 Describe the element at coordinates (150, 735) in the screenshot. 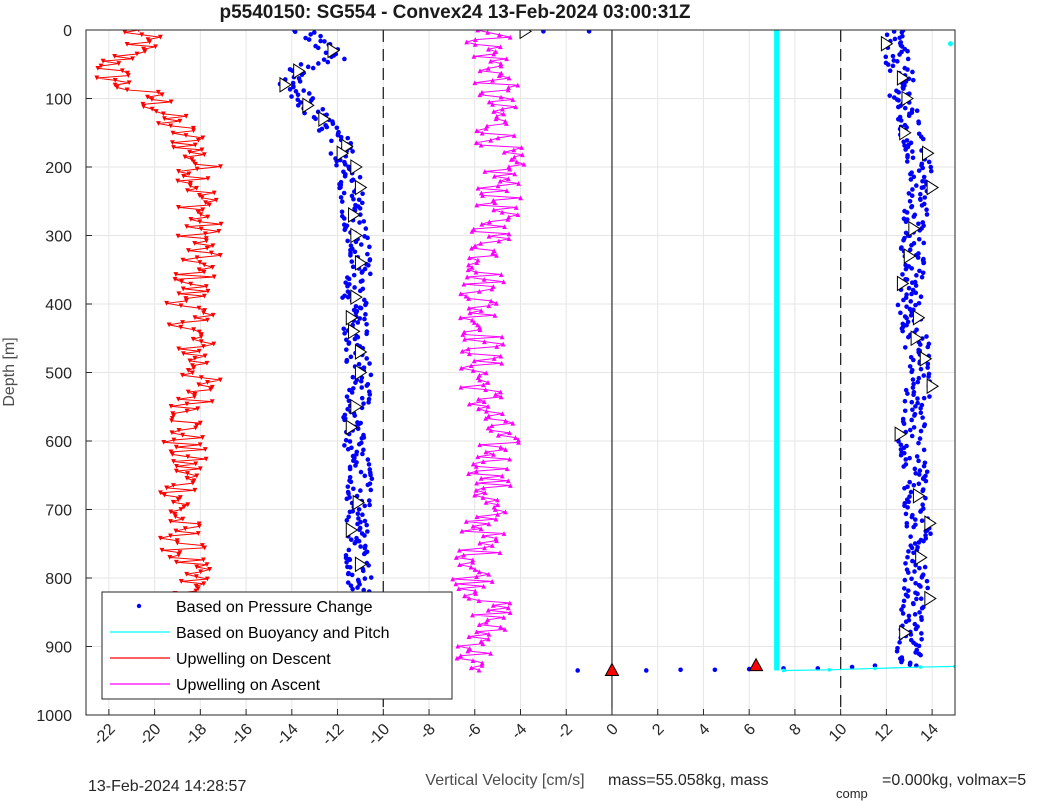

I see `x-tick-label: -20` at that location.